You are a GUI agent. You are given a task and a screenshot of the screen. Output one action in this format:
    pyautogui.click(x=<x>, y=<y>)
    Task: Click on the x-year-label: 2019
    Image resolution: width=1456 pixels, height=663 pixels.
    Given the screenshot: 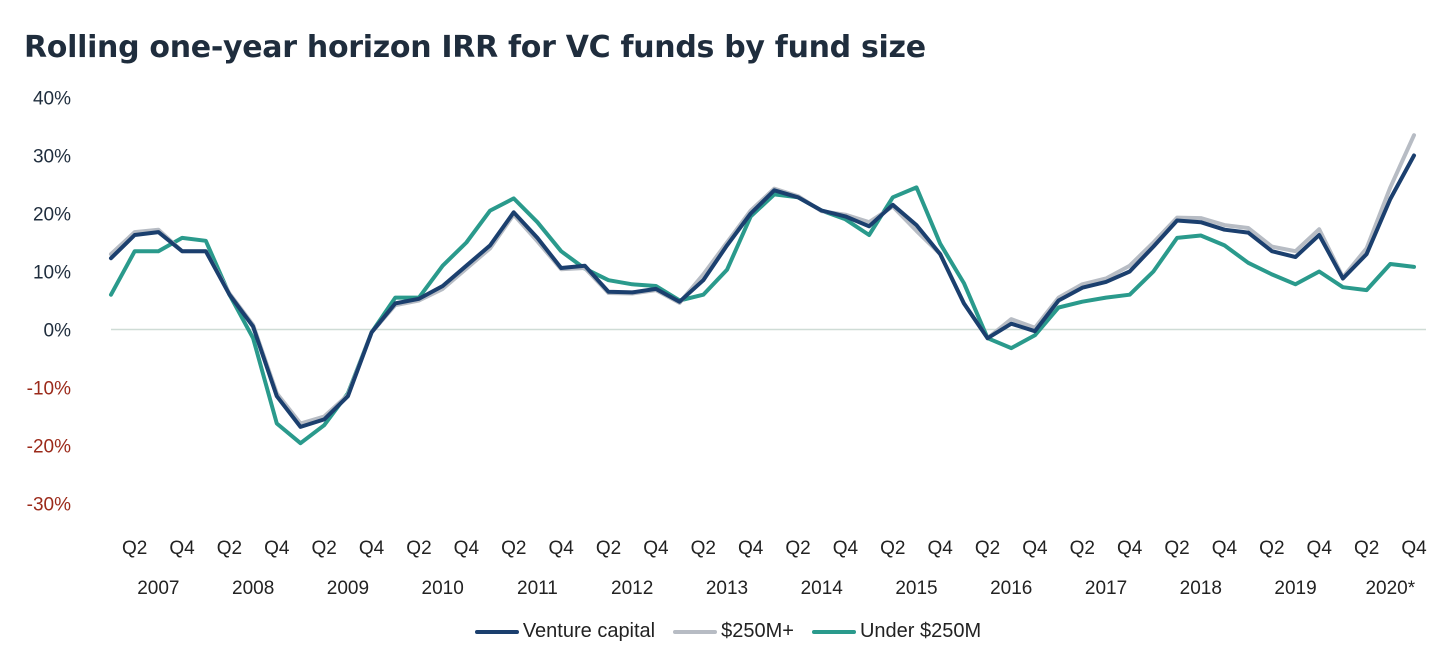 What is the action you would take?
    pyautogui.click(x=1295, y=588)
    